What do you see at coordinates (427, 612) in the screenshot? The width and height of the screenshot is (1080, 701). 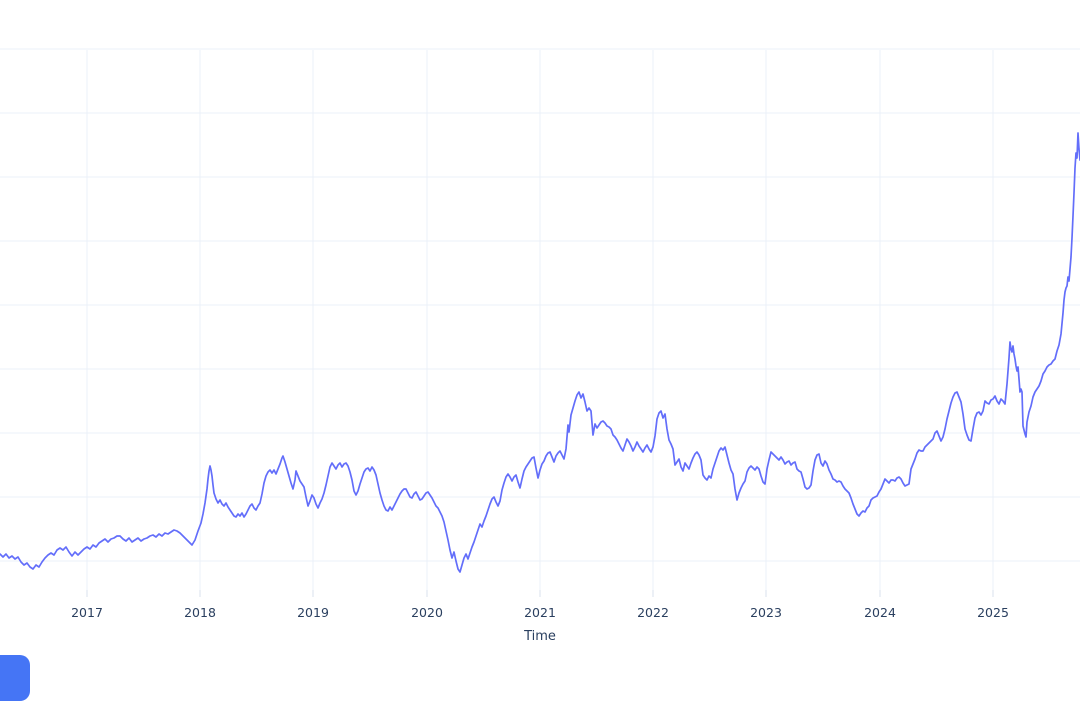 I see `x-tick-label: 2020` at bounding box center [427, 612].